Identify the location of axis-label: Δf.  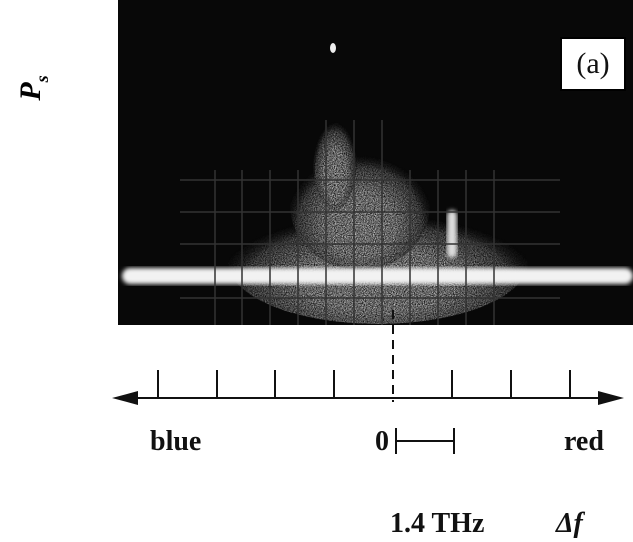
(570, 523).